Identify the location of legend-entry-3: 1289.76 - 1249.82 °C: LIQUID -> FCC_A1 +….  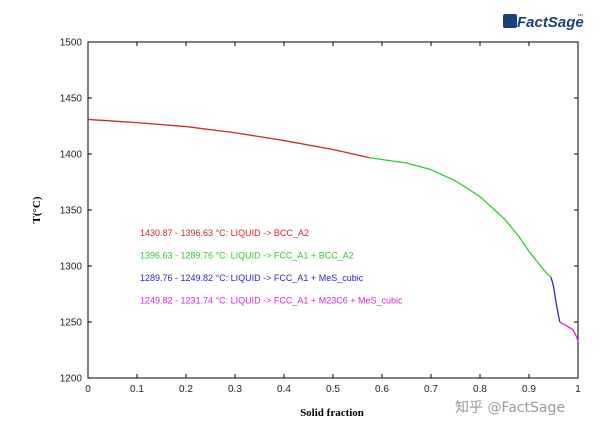
(252, 278).